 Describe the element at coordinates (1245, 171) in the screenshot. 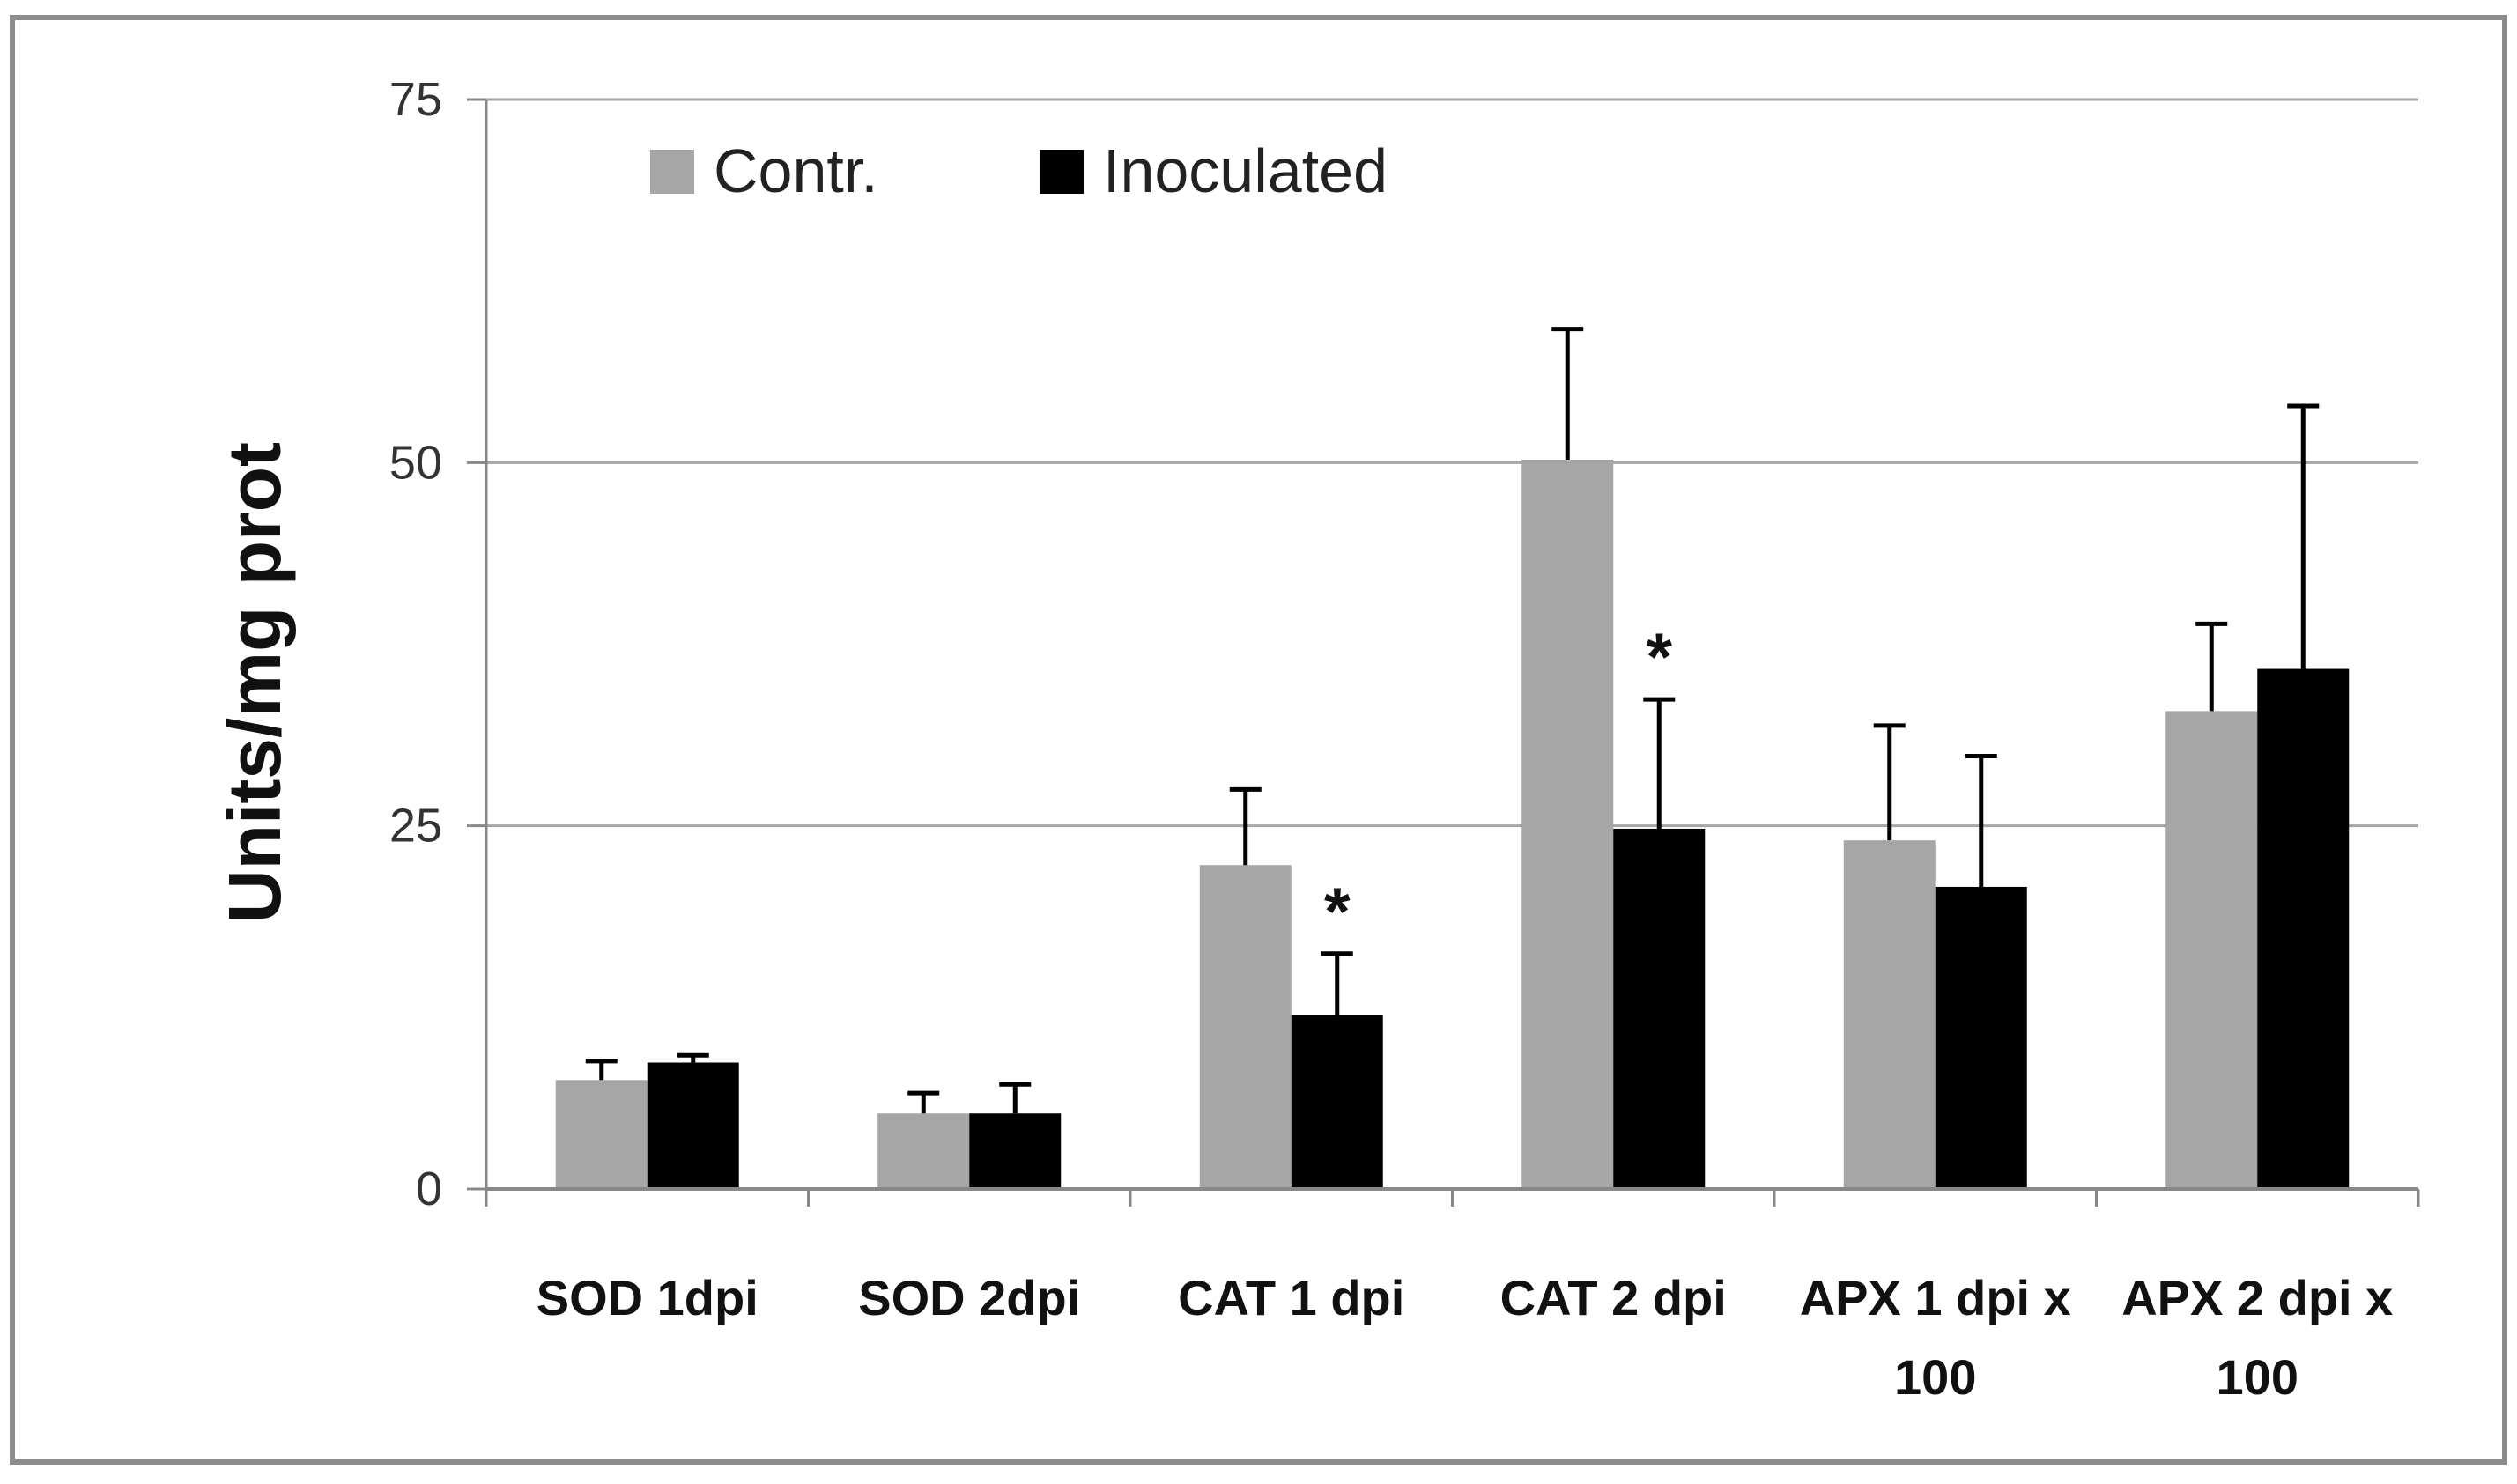

I see `legend-label-inoculated: Inoculated` at that location.